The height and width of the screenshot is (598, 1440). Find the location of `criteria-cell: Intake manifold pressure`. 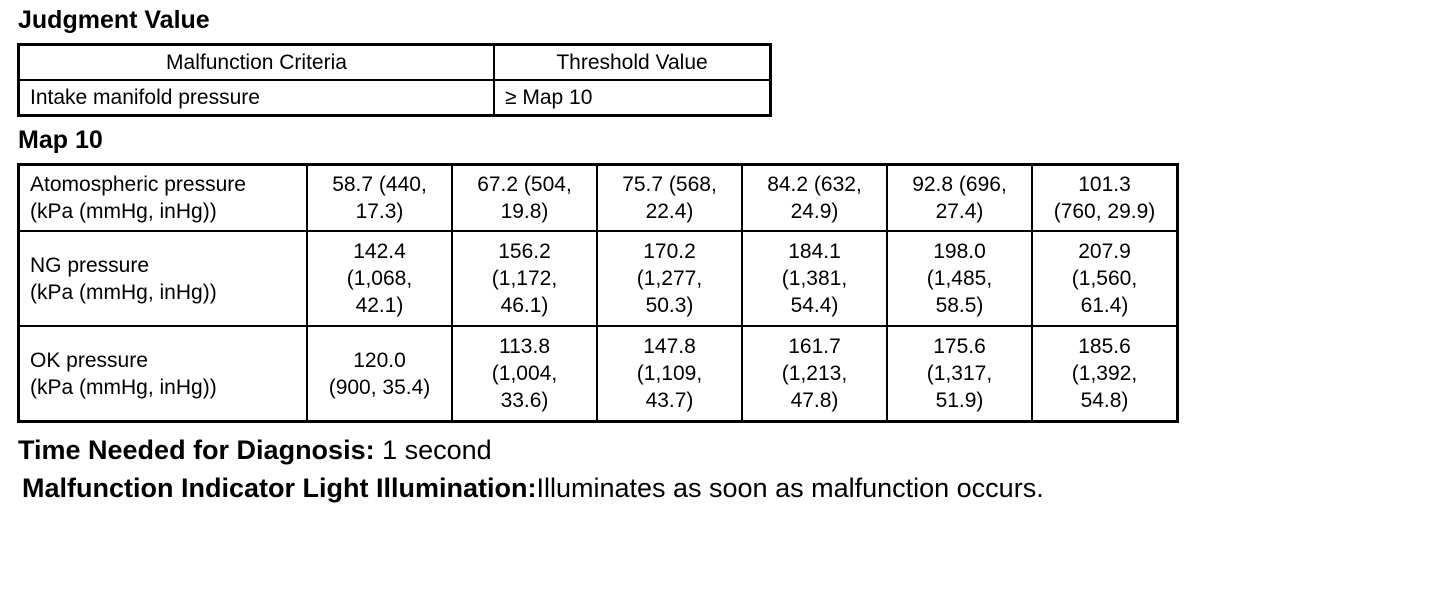

criteria-cell: Intake manifold pressure is located at coordinates (256, 98).